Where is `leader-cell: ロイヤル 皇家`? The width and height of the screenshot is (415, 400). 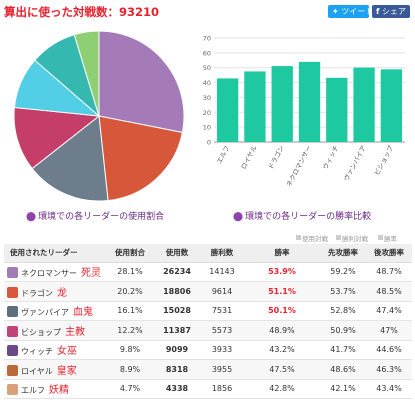 leader-cell: ロイヤル 皇家 is located at coordinates (55, 369).